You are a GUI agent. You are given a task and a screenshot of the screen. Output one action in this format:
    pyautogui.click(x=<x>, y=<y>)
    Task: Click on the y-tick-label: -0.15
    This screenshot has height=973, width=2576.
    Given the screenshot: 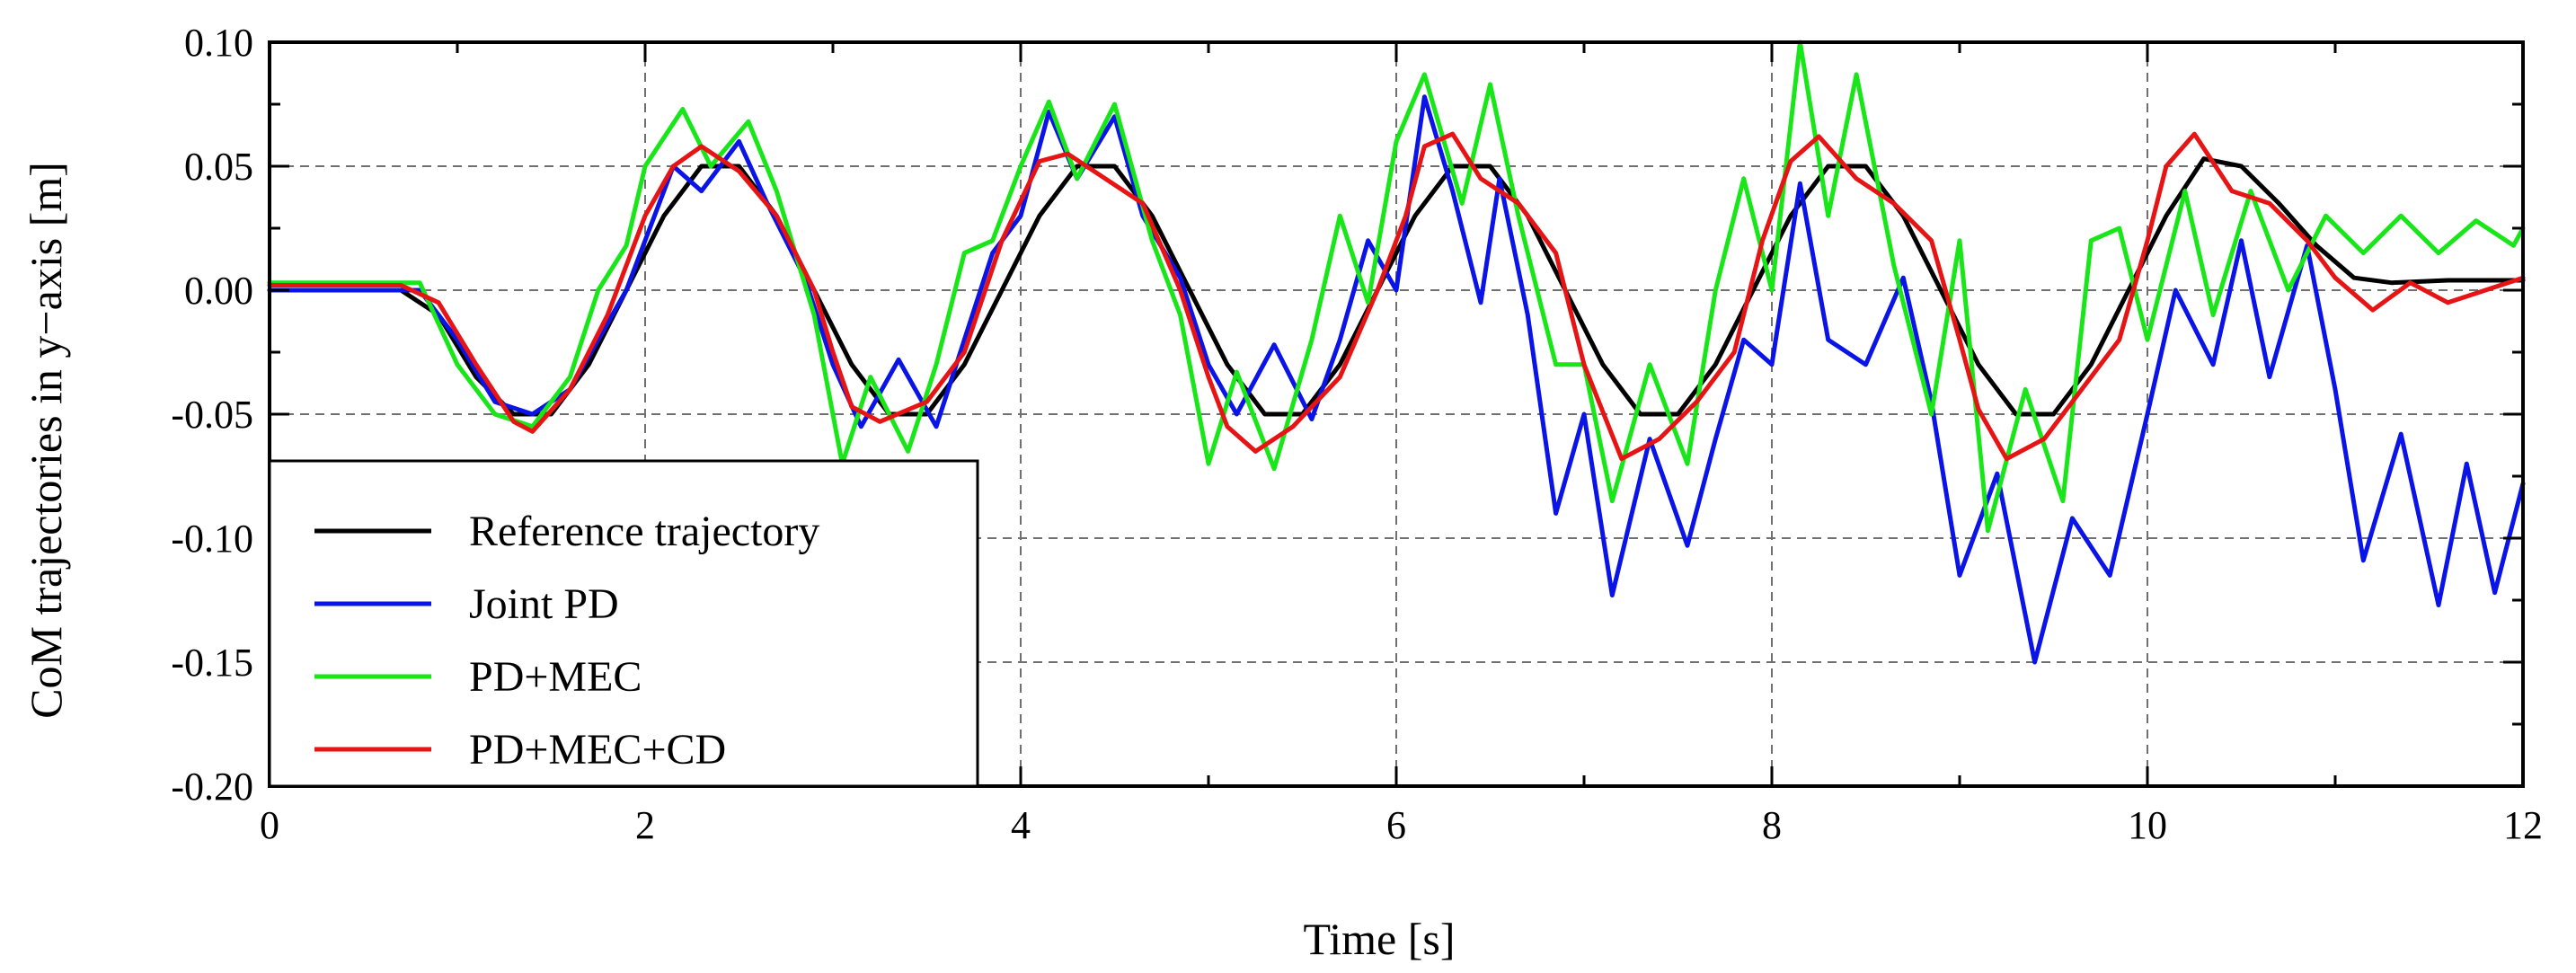 What is the action you would take?
    pyautogui.click(x=212, y=663)
    